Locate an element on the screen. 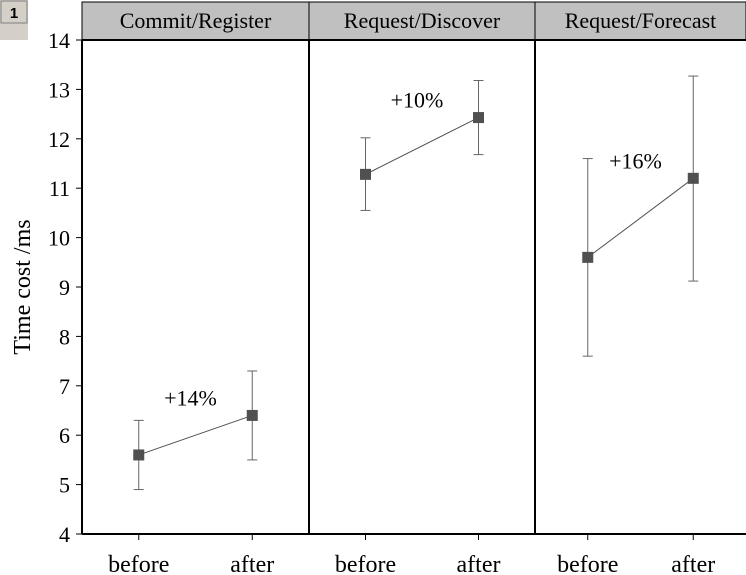 The width and height of the screenshot is (746, 575). y-tick-label: 9 is located at coordinates (64, 287).